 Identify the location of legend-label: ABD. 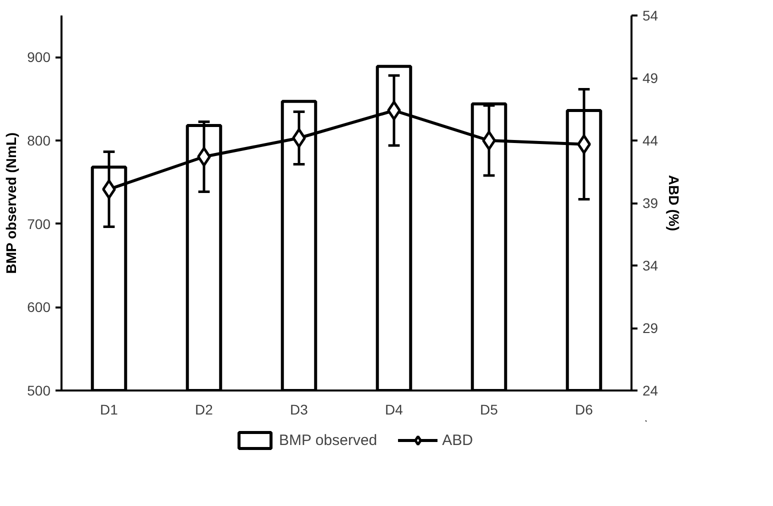
(457, 440).